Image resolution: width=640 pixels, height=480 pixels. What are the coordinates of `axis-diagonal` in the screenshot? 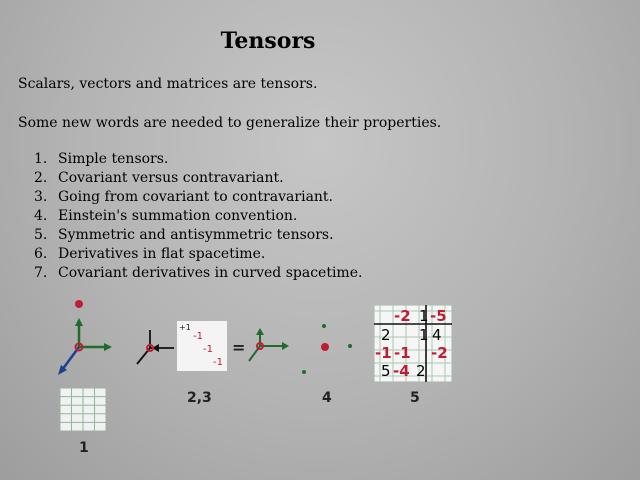 It's located at (70, 358).